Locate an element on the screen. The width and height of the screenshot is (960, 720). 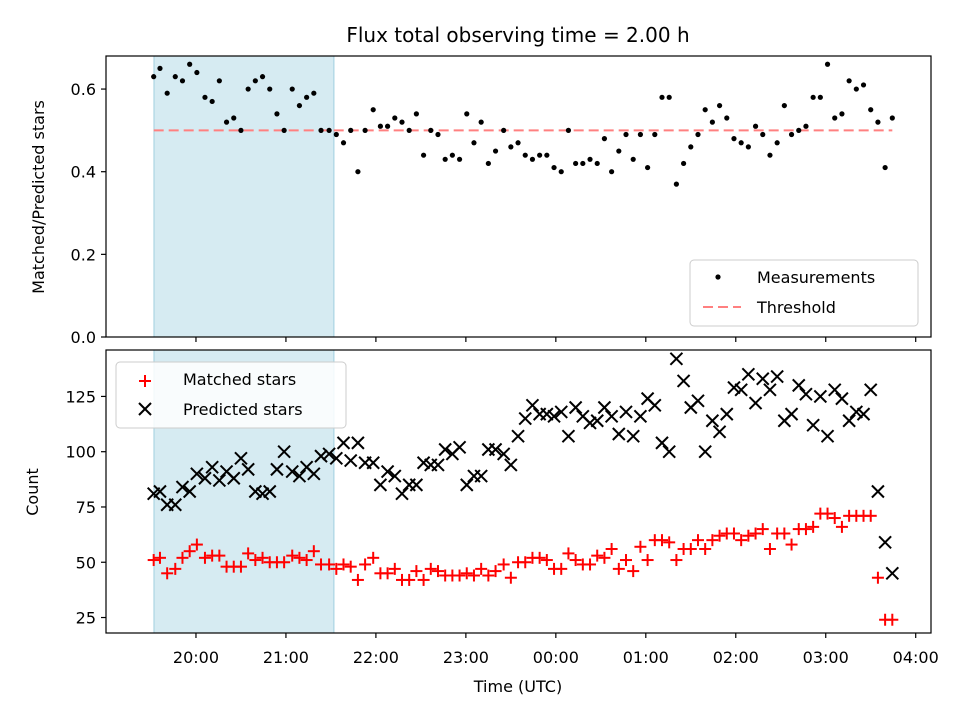
legend-plus-marker is located at coordinates (145, 381).